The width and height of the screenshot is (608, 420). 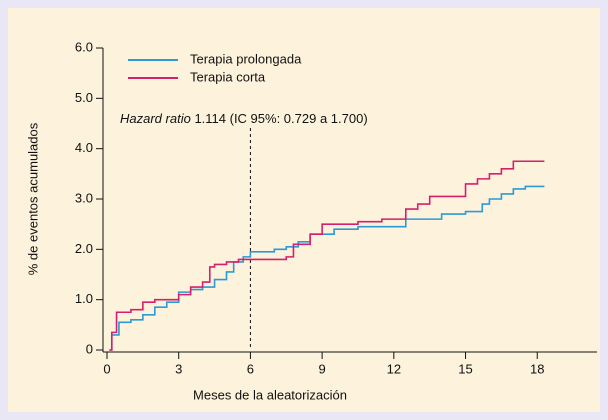 What do you see at coordinates (394, 368) in the screenshot?
I see `x-tick-label: 12` at bounding box center [394, 368].